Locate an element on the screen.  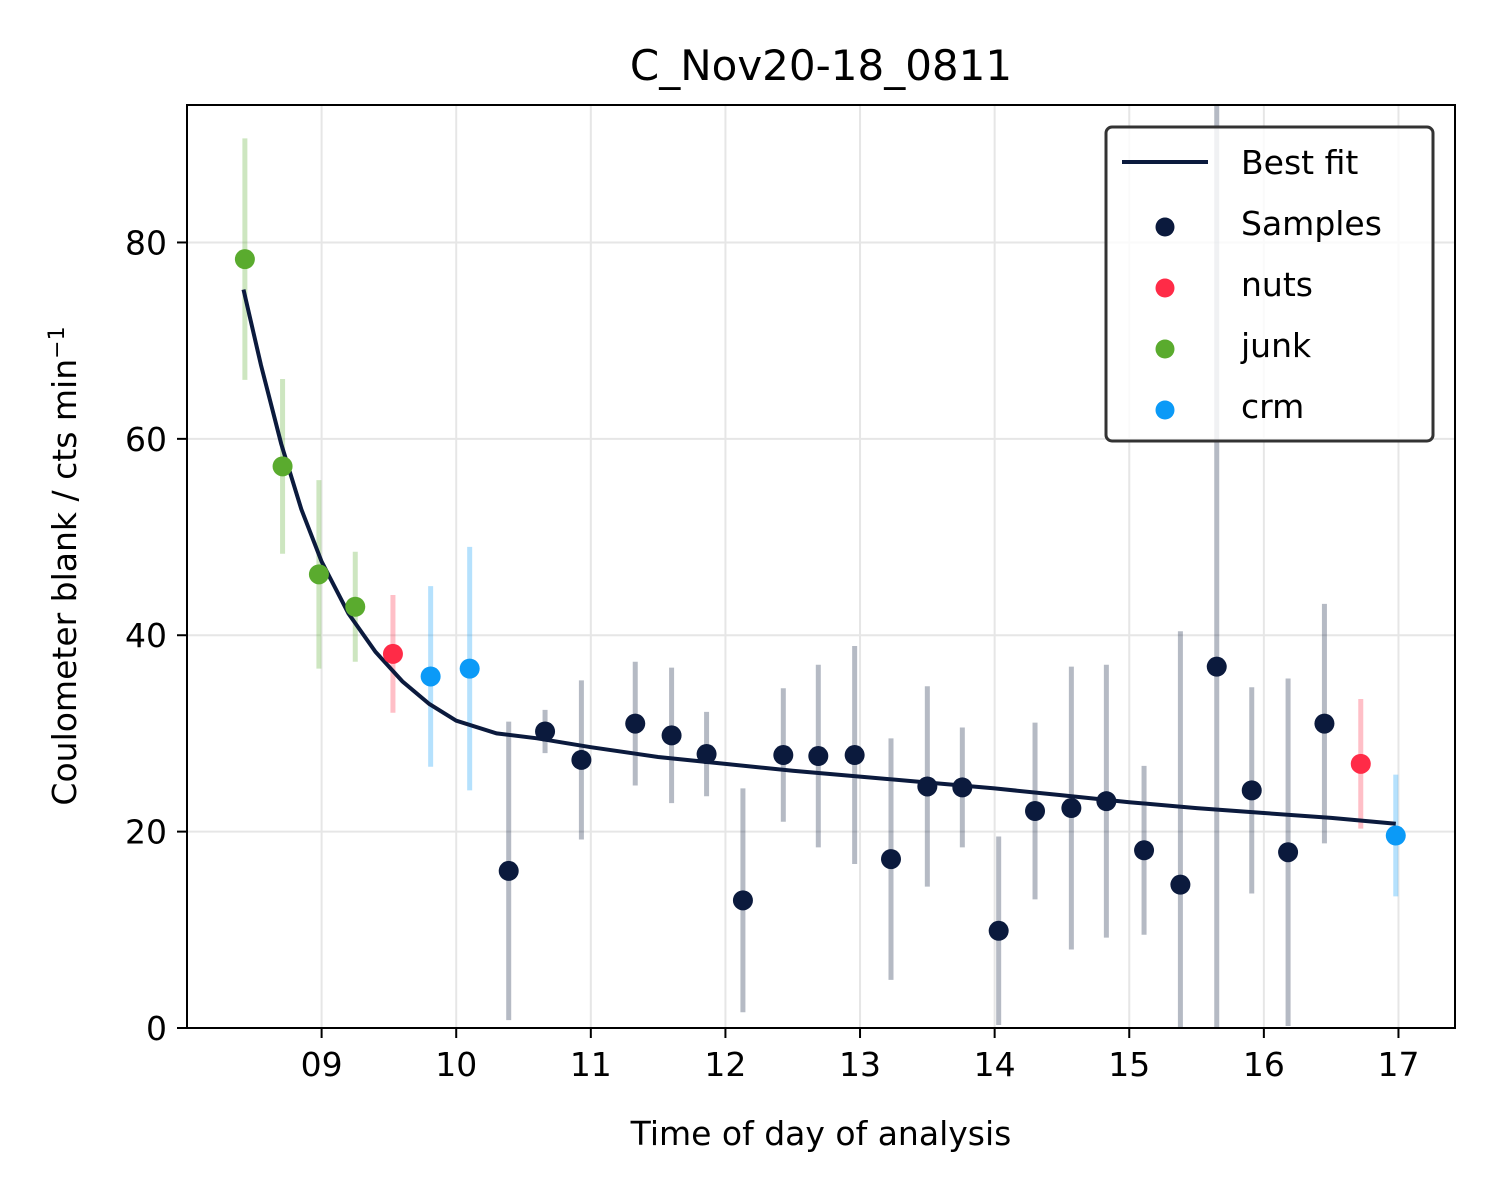
x-tick-label: 15 is located at coordinates (1129, 1064).